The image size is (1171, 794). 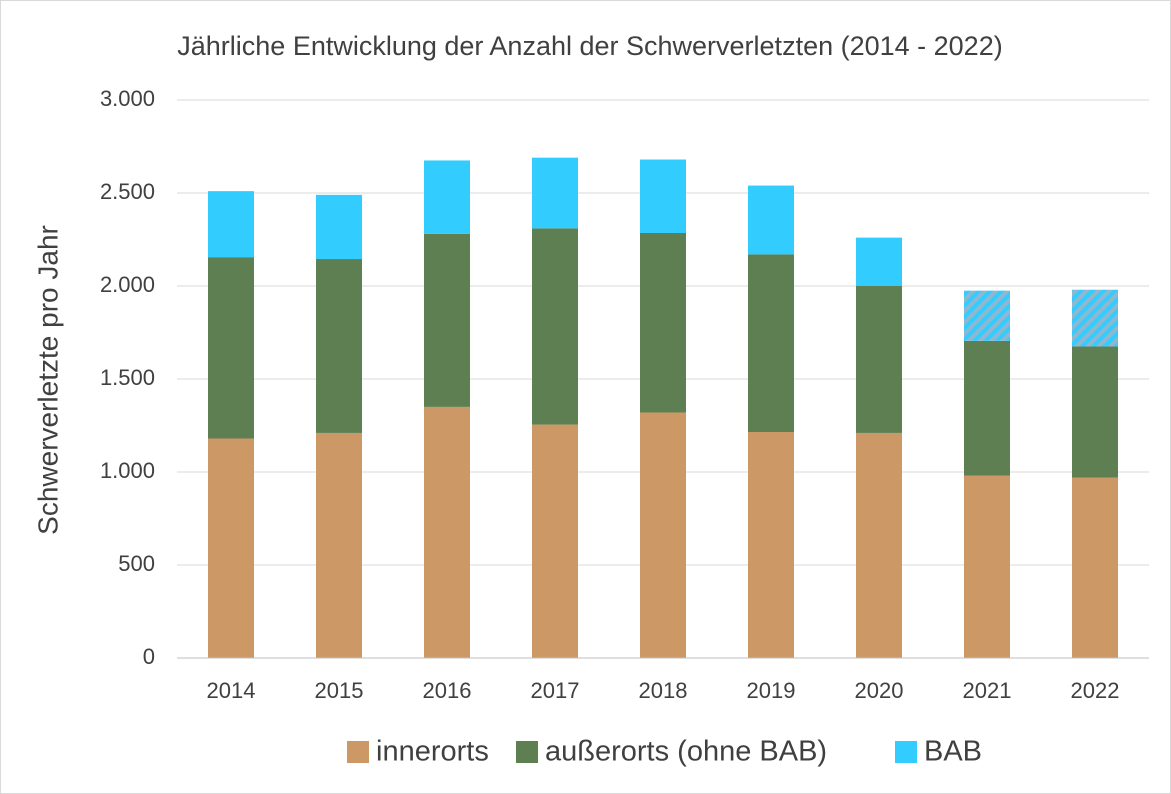 I want to click on x-tick-label: 2014, so click(x=231, y=690).